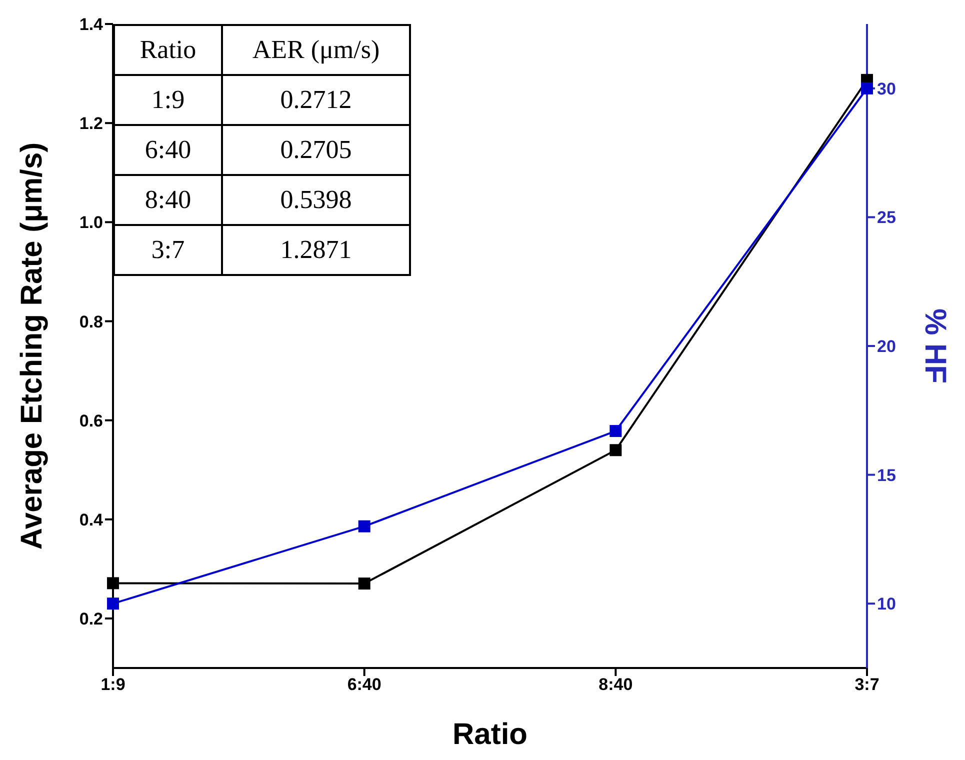  Describe the element at coordinates (91, 618) in the screenshot. I see `y-tick-label: 0.2` at that location.